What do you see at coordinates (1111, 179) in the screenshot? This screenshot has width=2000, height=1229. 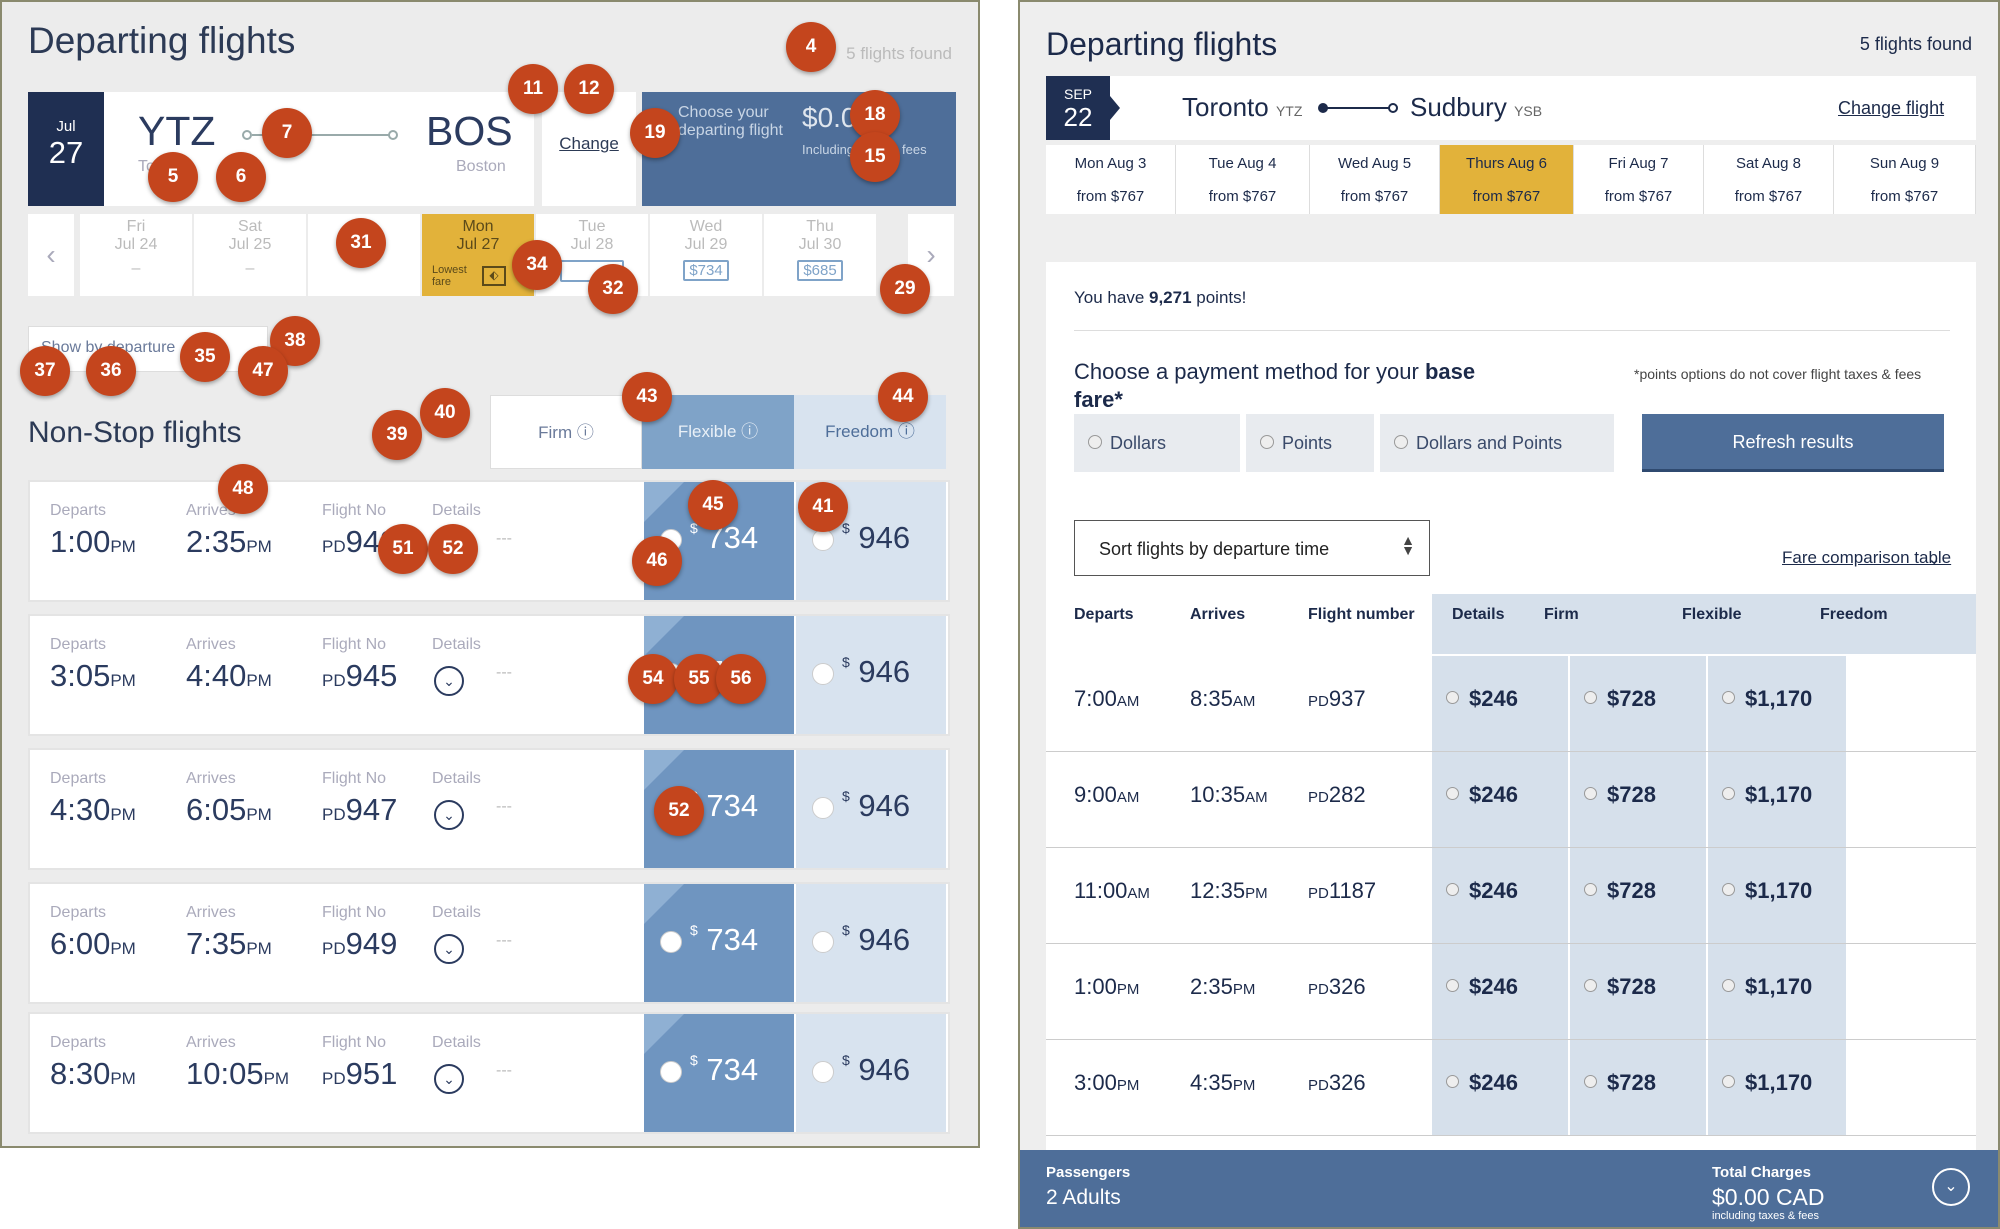 I see `day-option: Mon Aug 3 from $767` at bounding box center [1111, 179].